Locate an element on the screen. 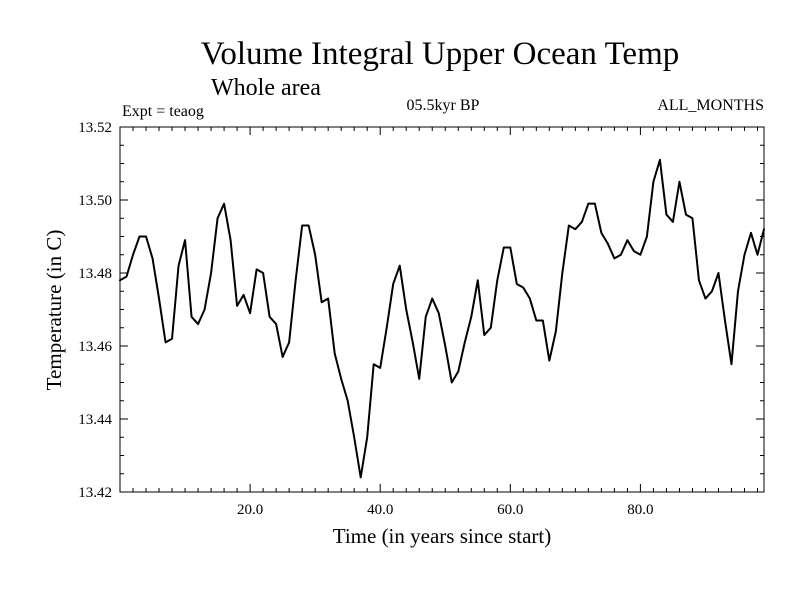 Image resolution: width=800 pixels, height=600 pixels. x-tick-label: 20.0 is located at coordinates (250, 510).